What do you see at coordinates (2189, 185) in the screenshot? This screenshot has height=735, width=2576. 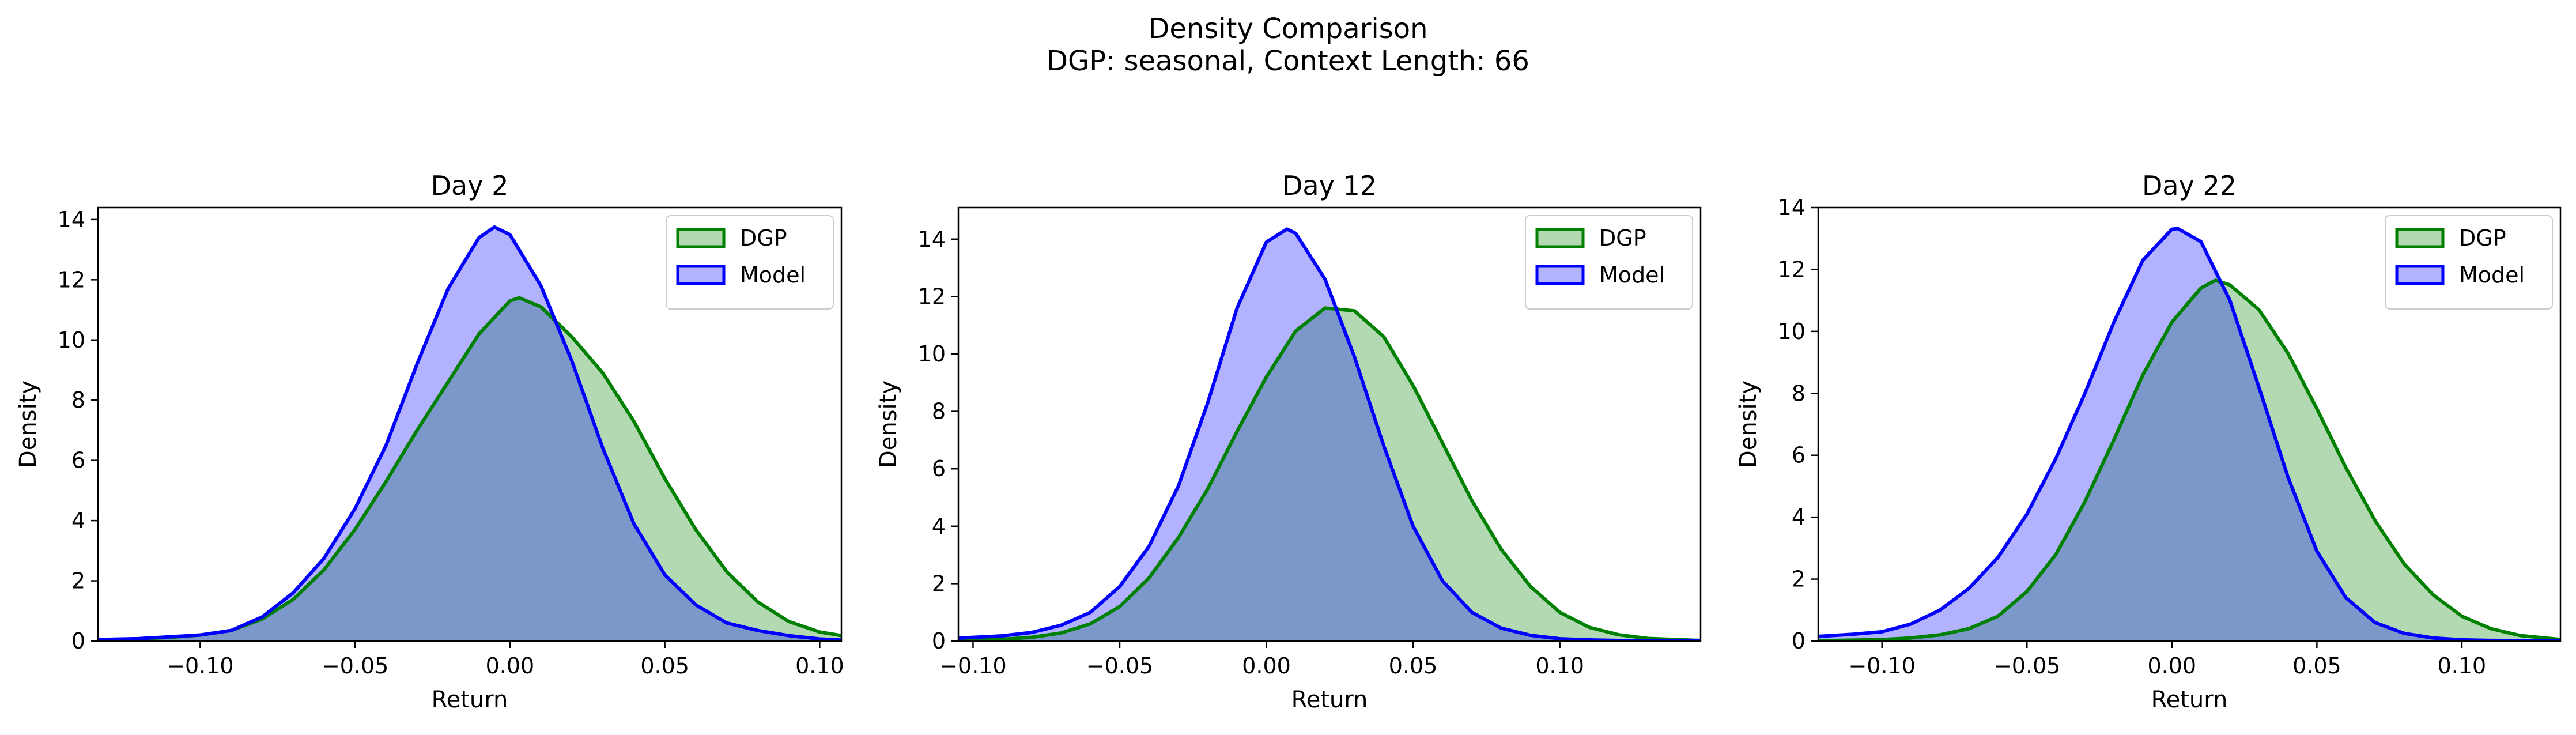 I see `panel-title: Day 22` at bounding box center [2189, 185].